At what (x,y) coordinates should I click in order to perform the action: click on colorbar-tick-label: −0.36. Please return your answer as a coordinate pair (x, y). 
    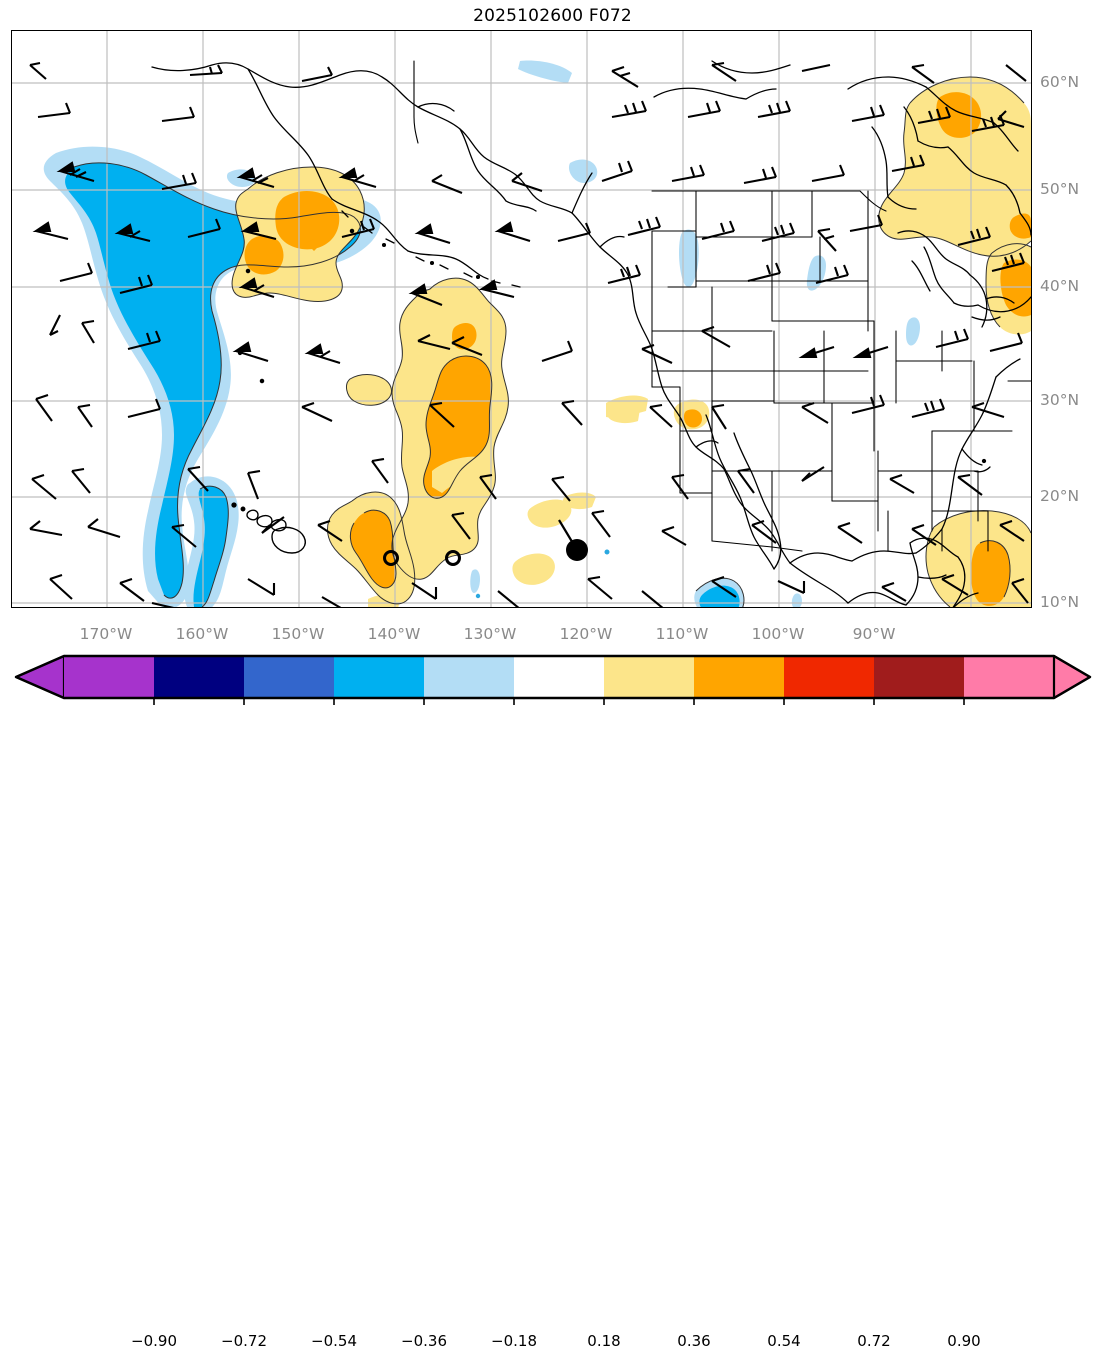
    Looking at the image, I should click on (424, 1341).